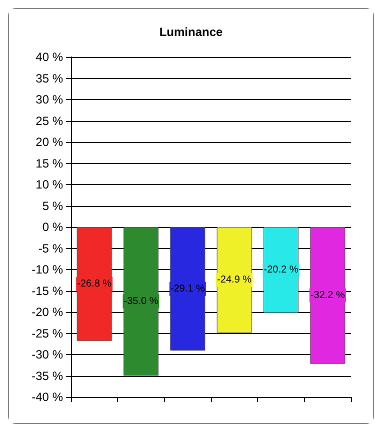 The image size is (382, 432). What do you see at coordinates (50, 57) in the screenshot?
I see `y-tick-label: 40 %` at bounding box center [50, 57].